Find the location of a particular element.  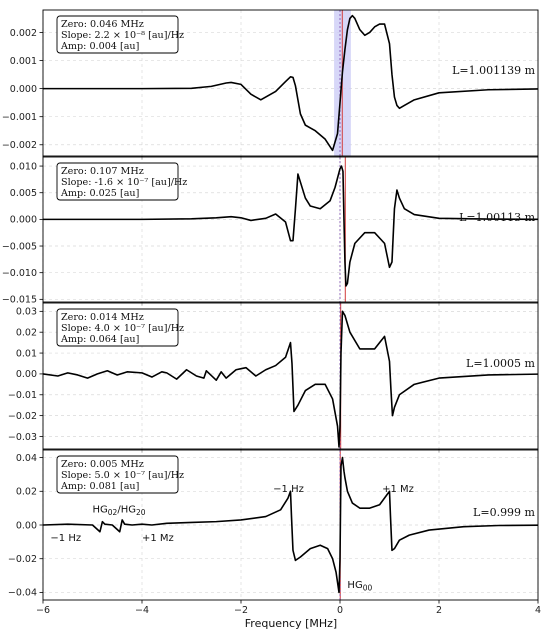

x-tick-label: 4 is located at coordinates (538, 610).